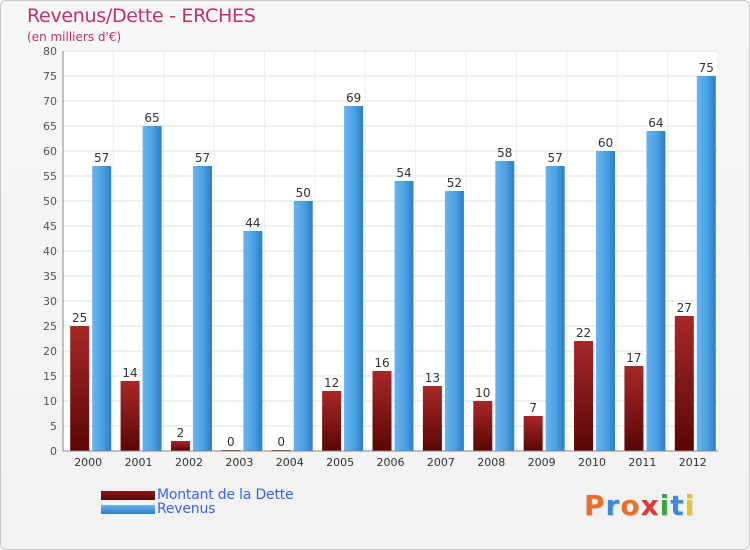 The image size is (750, 550). Describe the element at coordinates (303, 193) in the screenshot. I see `data-label-revenus: 50` at that location.